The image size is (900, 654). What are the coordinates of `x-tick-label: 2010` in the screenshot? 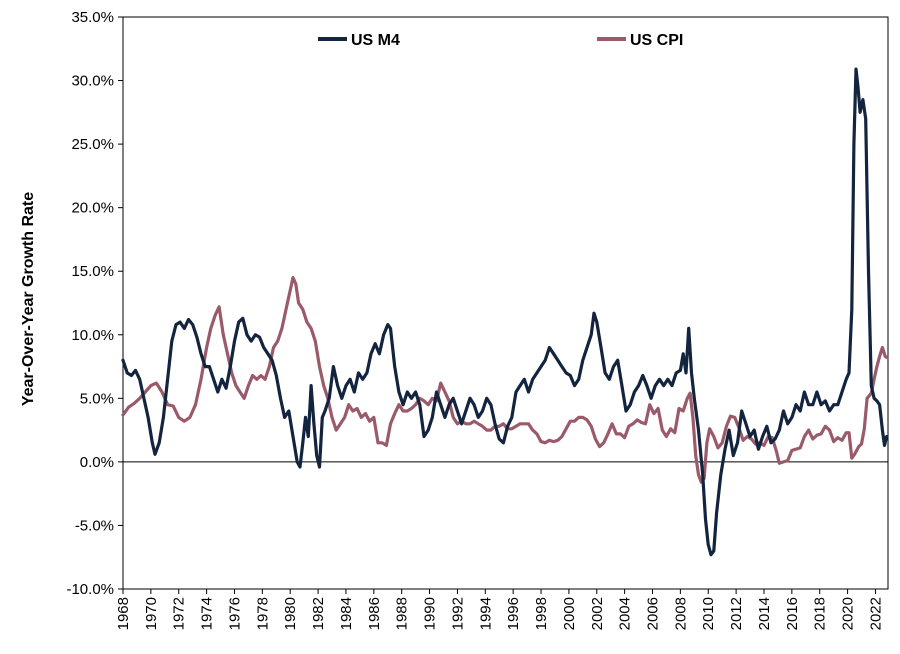 It's located at (708, 613).